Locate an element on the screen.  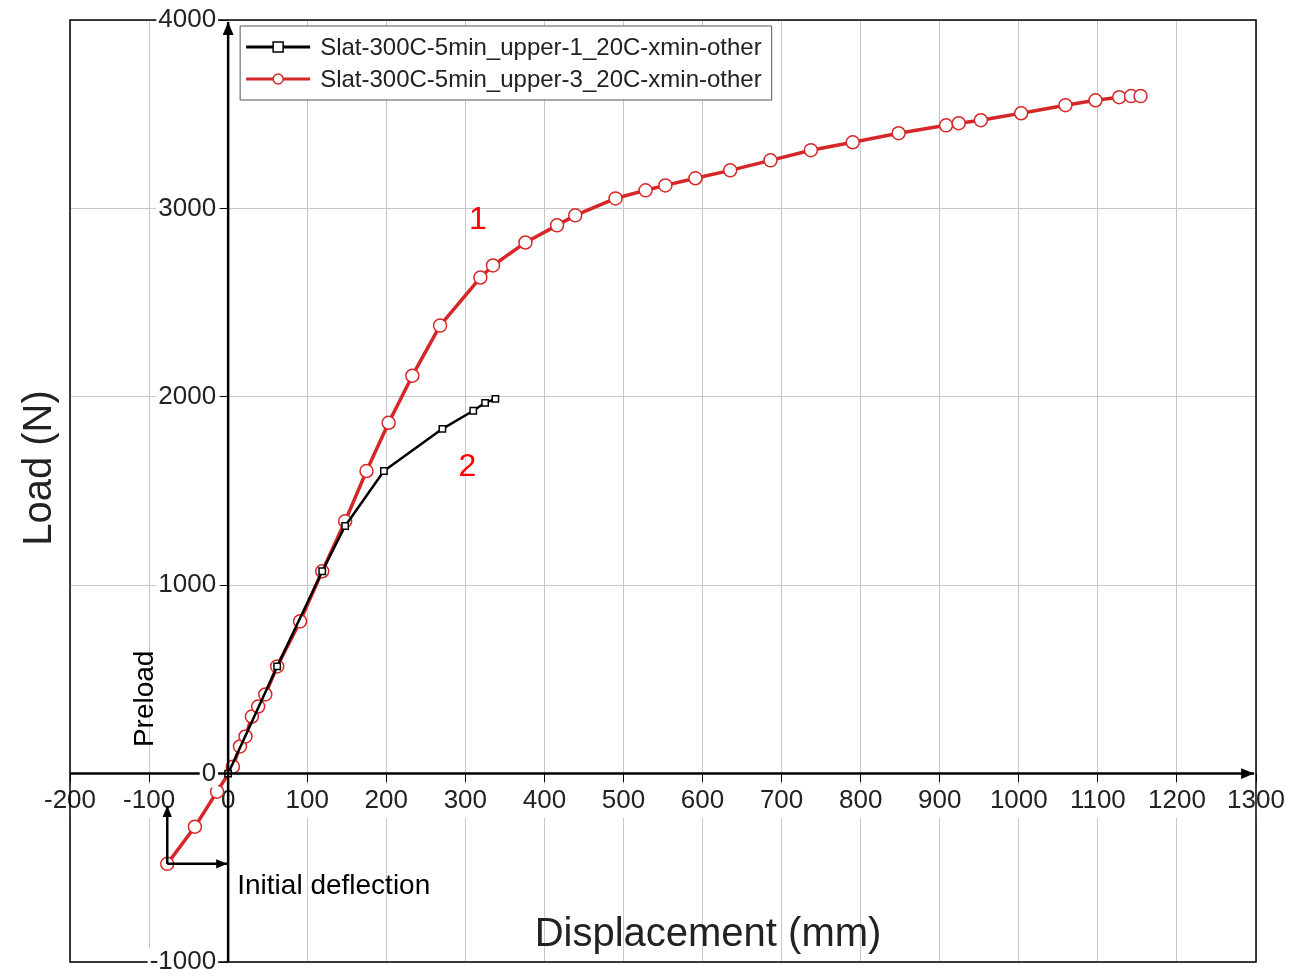
annotation: Preload is located at coordinates (143, 699).